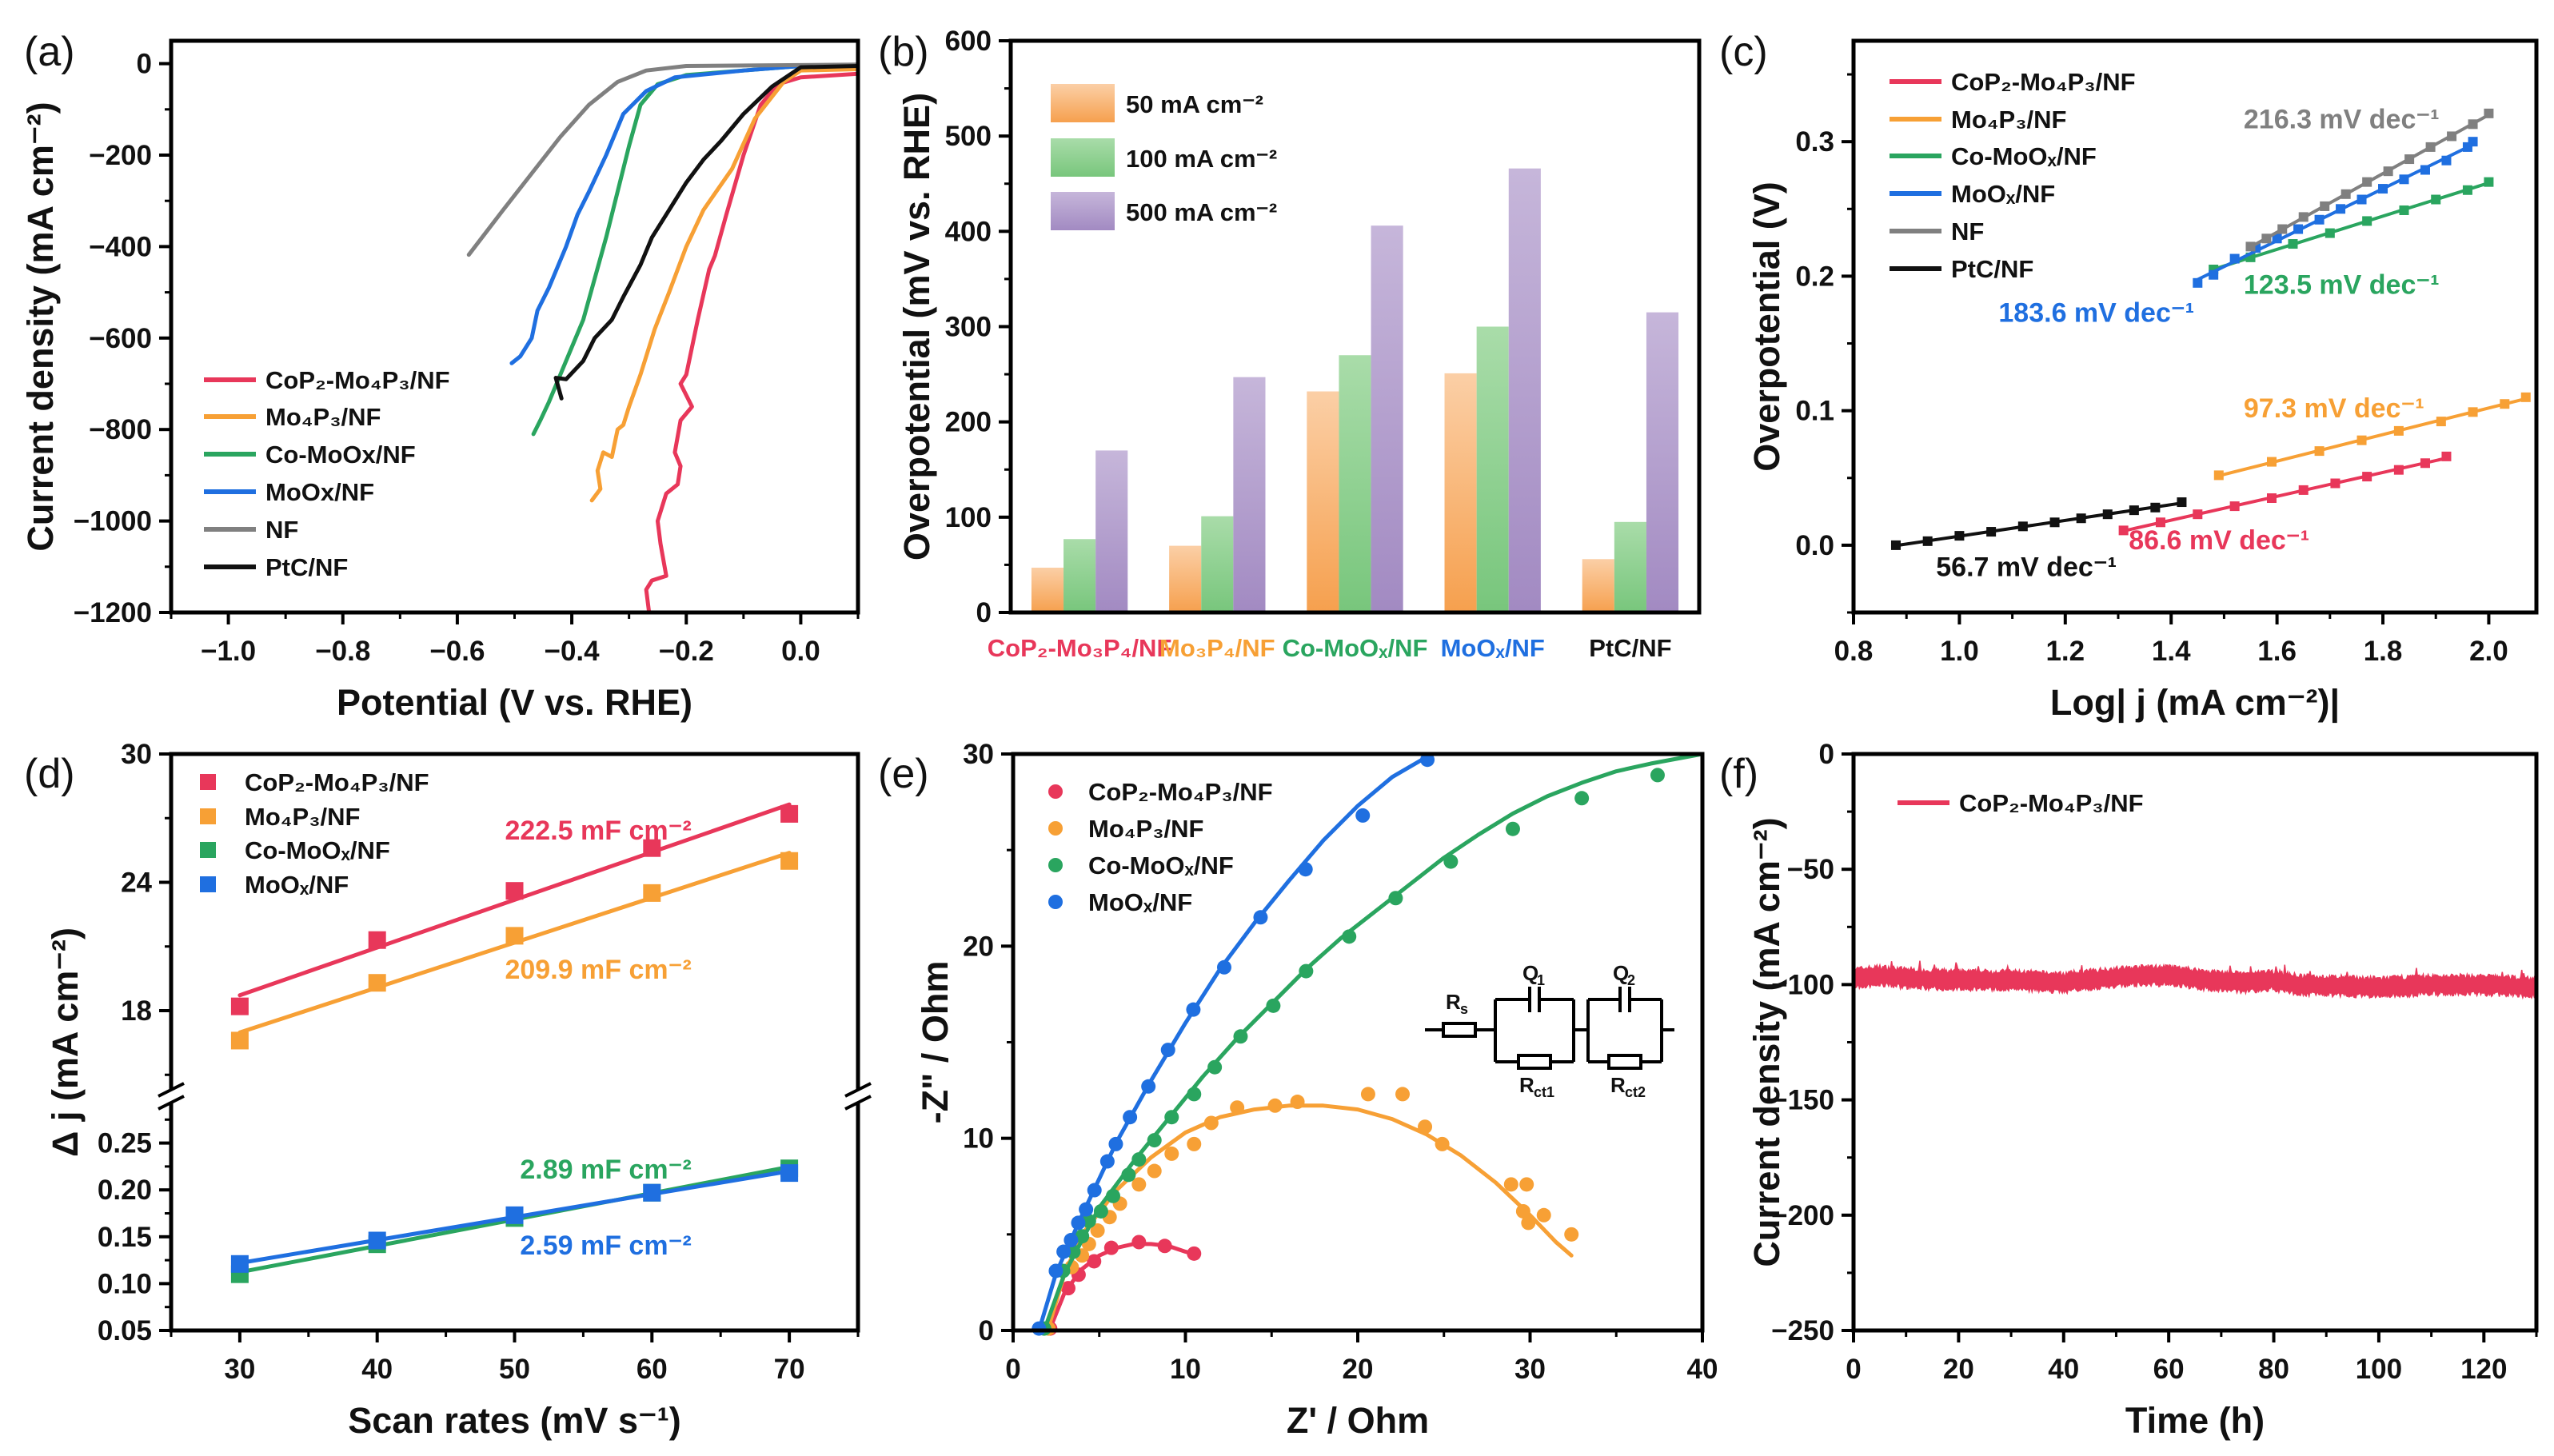 This screenshot has height=1456, width=2554. Describe the element at coordinates (1080, 648) in the screenshot. I see `category-label: CoP₂-Mo₃P₄/NF` at that location.